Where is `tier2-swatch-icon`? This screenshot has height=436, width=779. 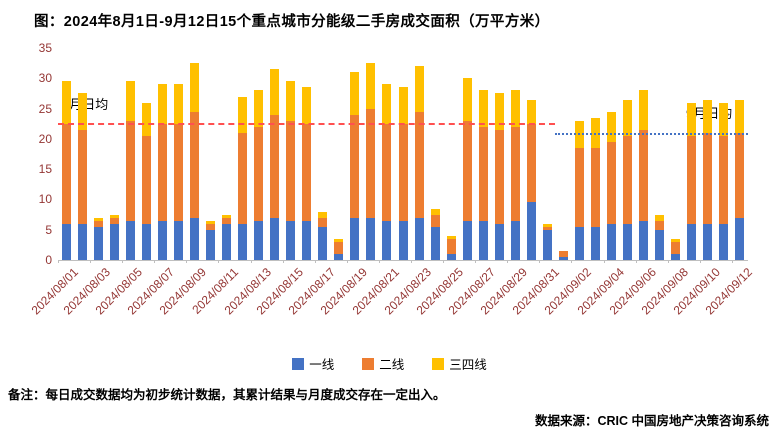 tier2-swatch-icon is located at coordinates (368, 363).